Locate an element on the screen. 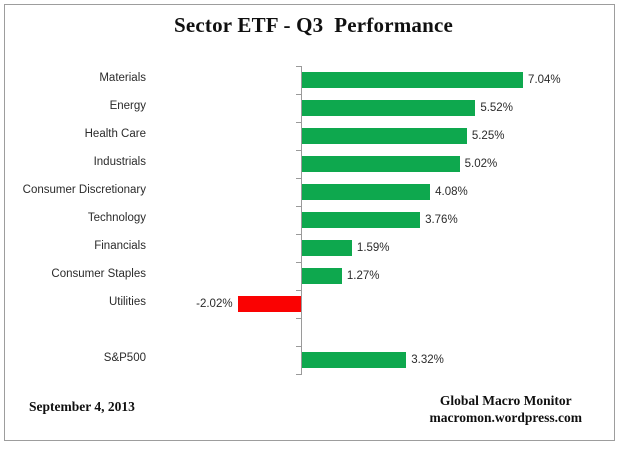 This screenshot has height=453, width=627. bar-row: Energy 5.52% is located at coordinates (313, 108).